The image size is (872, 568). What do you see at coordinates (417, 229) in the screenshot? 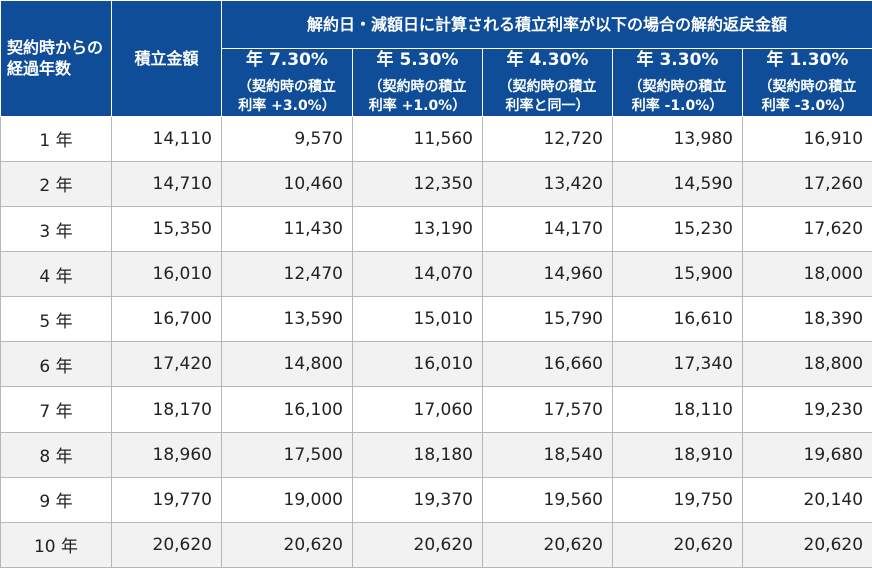
I see `refund-value-cell: 13,190` at bounding box center [417, 229].